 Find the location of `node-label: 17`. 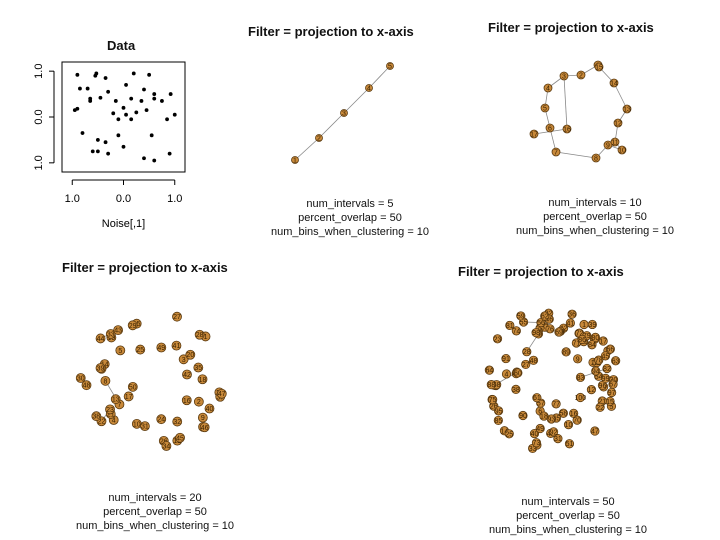

node-label: 17 is located at coordinates (603, 342).